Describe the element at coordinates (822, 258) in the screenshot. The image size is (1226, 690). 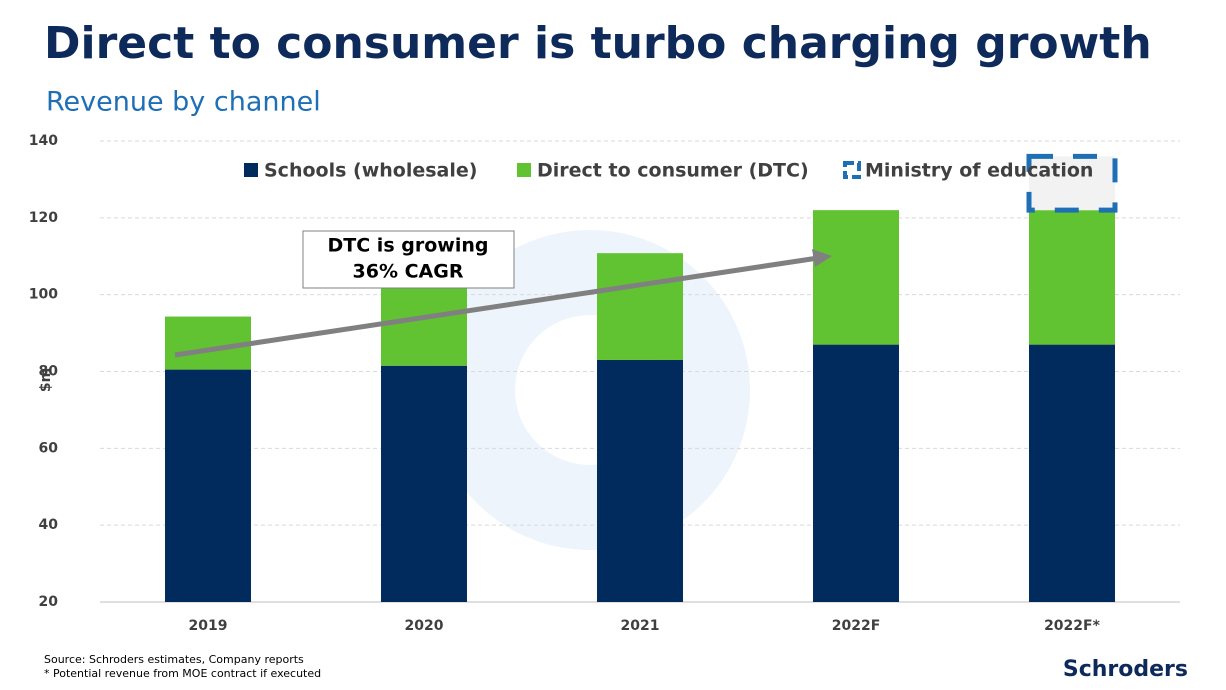
I see `arrow-head` at that location.